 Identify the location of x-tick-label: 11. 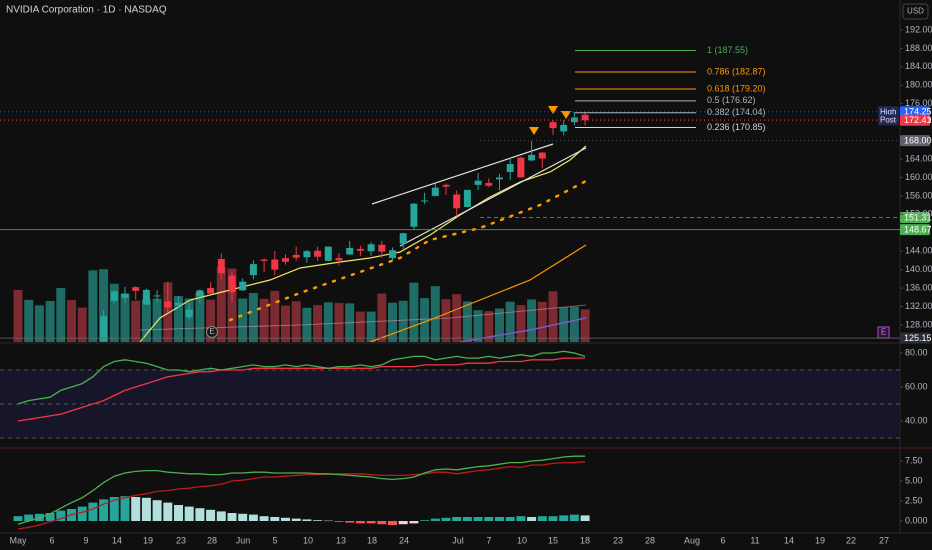
(754, 540).